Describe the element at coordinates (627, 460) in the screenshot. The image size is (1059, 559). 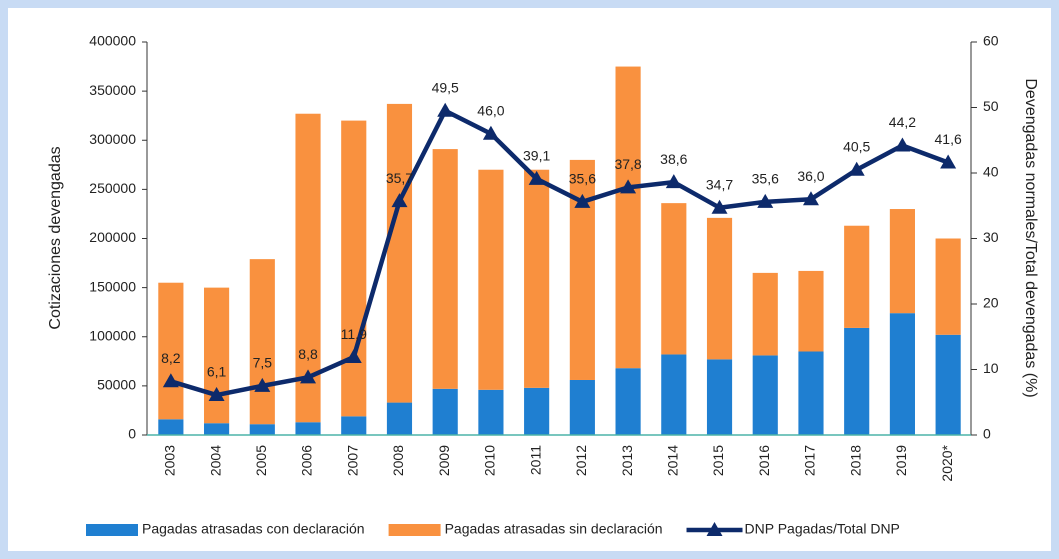
I see `x-tick-label: 2013` at that location.